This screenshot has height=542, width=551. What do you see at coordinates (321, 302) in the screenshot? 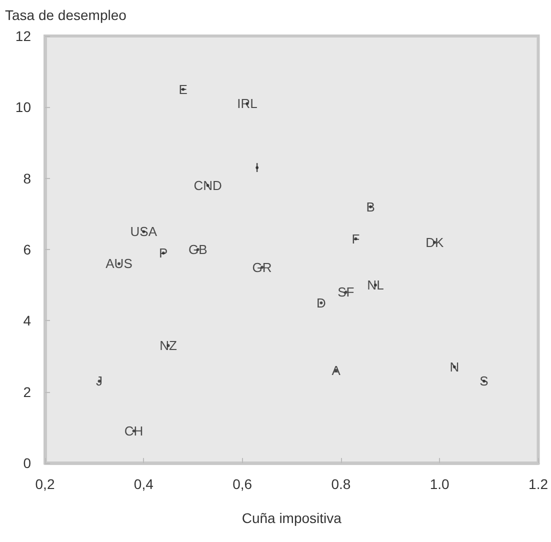
I see `series-label: D` at bounding box center [321, 302].